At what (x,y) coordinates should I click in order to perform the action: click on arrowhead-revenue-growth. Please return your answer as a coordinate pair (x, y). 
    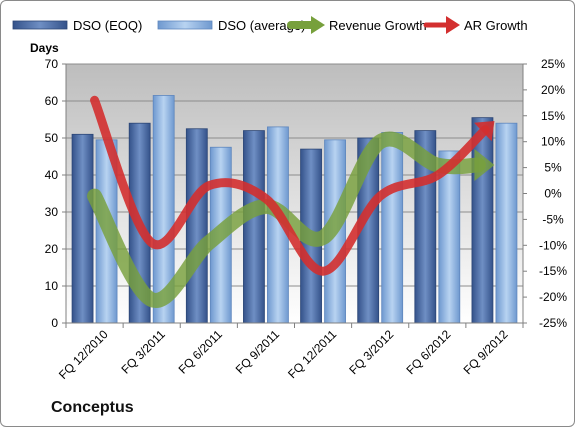
    Looking at the image, I should click on (484, 165).